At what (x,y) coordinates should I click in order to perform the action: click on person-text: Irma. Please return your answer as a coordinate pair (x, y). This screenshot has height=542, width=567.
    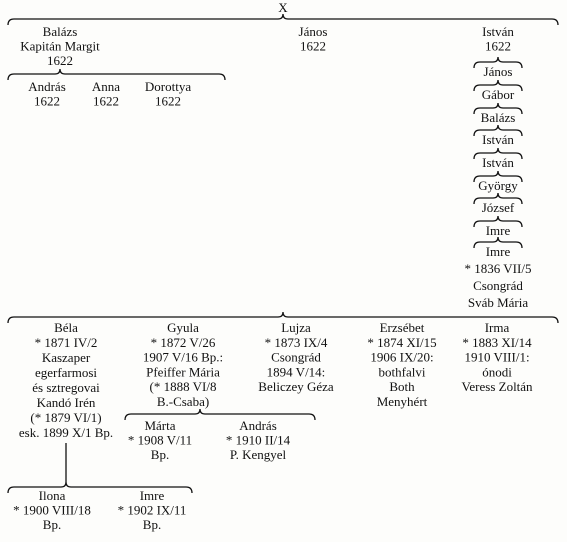
    Looking at the image, I should click on (497, 327).